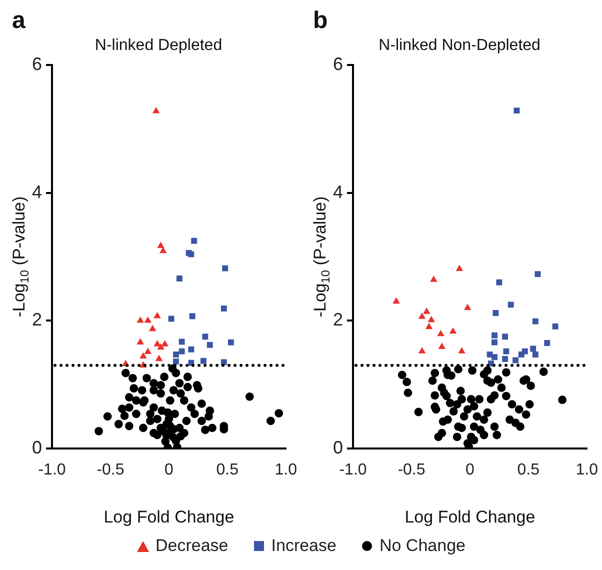 Image resolution: width=602 pixels, height=570 pixels. I want to click on legend-label: Increase, so click(303, 546).